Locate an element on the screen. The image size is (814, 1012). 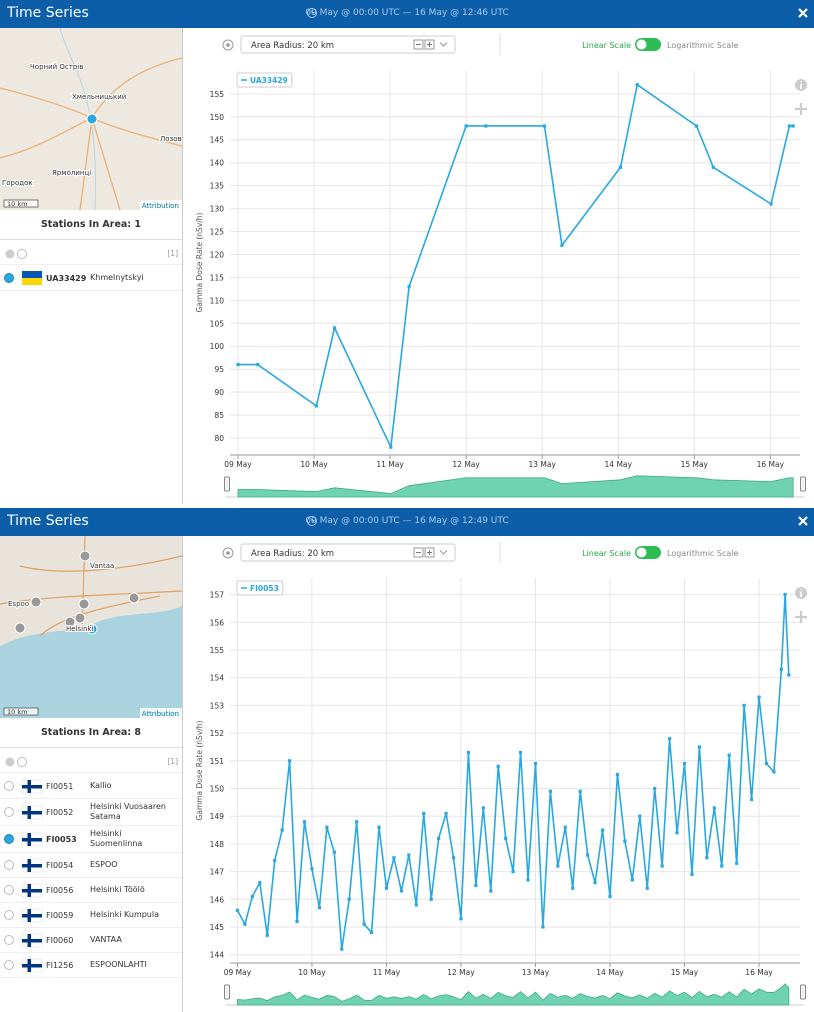
station-row: UA33429 Khmelnytskyi is located at coordinates (91, 278).